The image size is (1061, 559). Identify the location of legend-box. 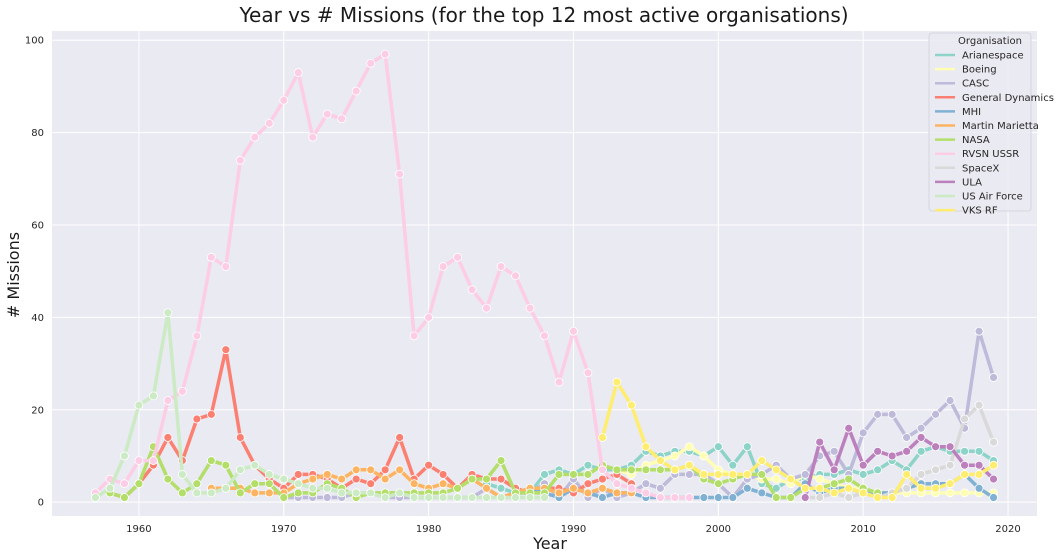
(980, 122).